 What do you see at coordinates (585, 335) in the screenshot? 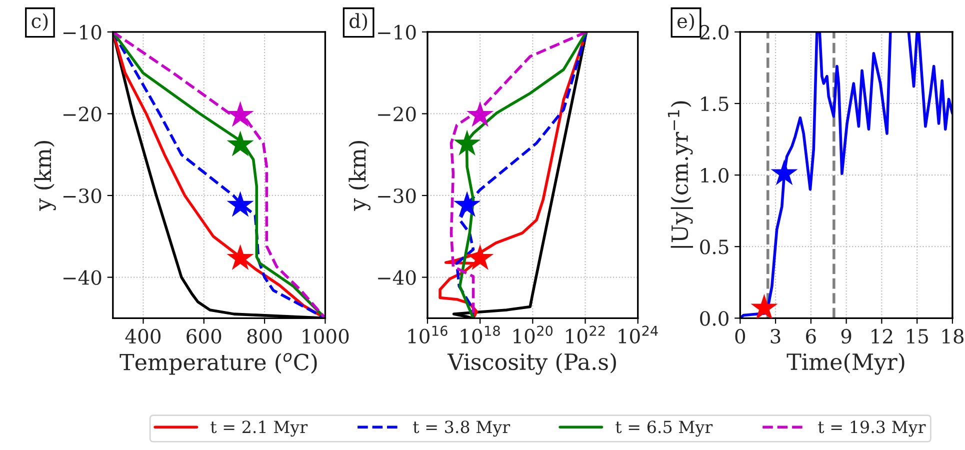
I see `x-tick-label: 10$^{22}$` at bounding box center [585, 335].